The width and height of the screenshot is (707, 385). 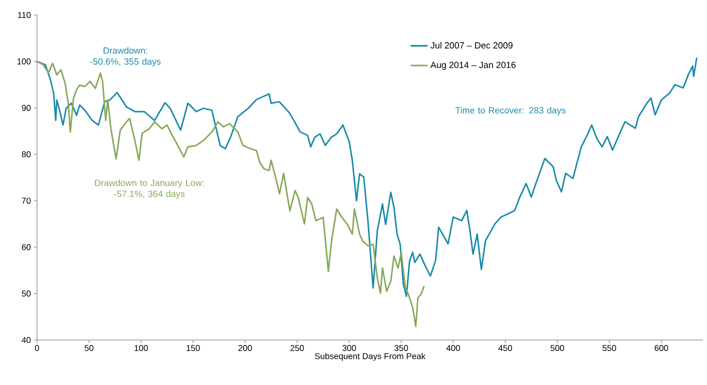 I want to click on x-tick-label: 250, so click(x=297, y=348).